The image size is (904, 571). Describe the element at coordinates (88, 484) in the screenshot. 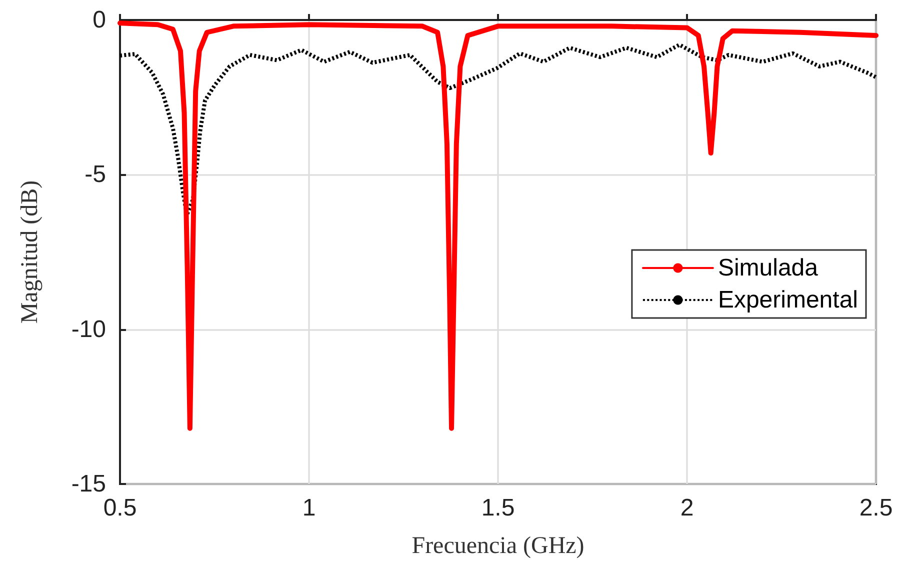

I see `y-tick-label: -15` at that location.